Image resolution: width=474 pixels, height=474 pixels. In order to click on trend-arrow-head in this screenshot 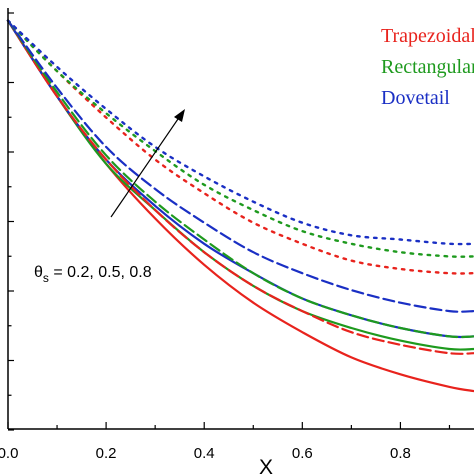, I will do `click(179, 115)`.